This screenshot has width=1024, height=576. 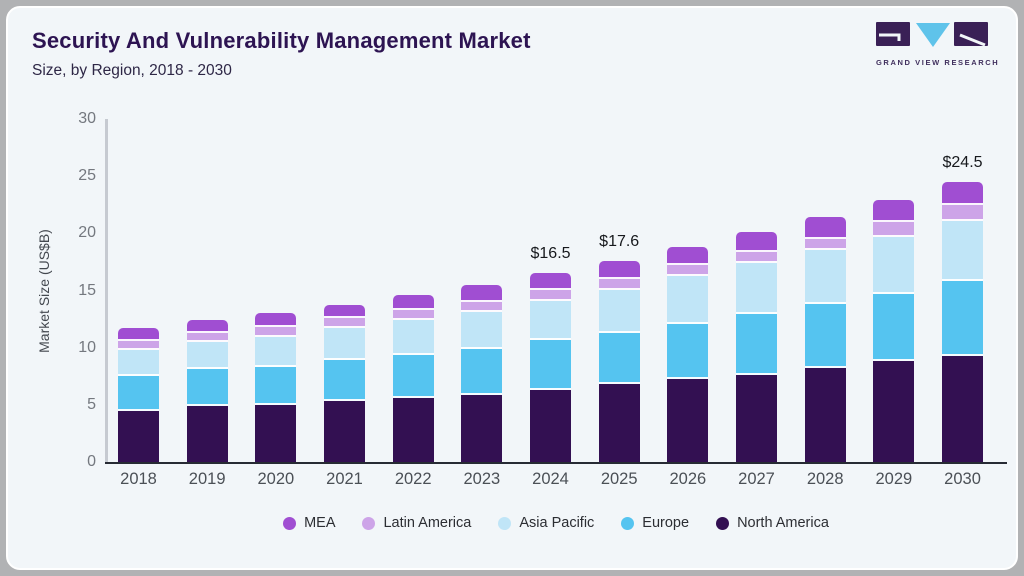 I want to click on legend-item-latin-america: Latin America, so click(x=416, y=523).